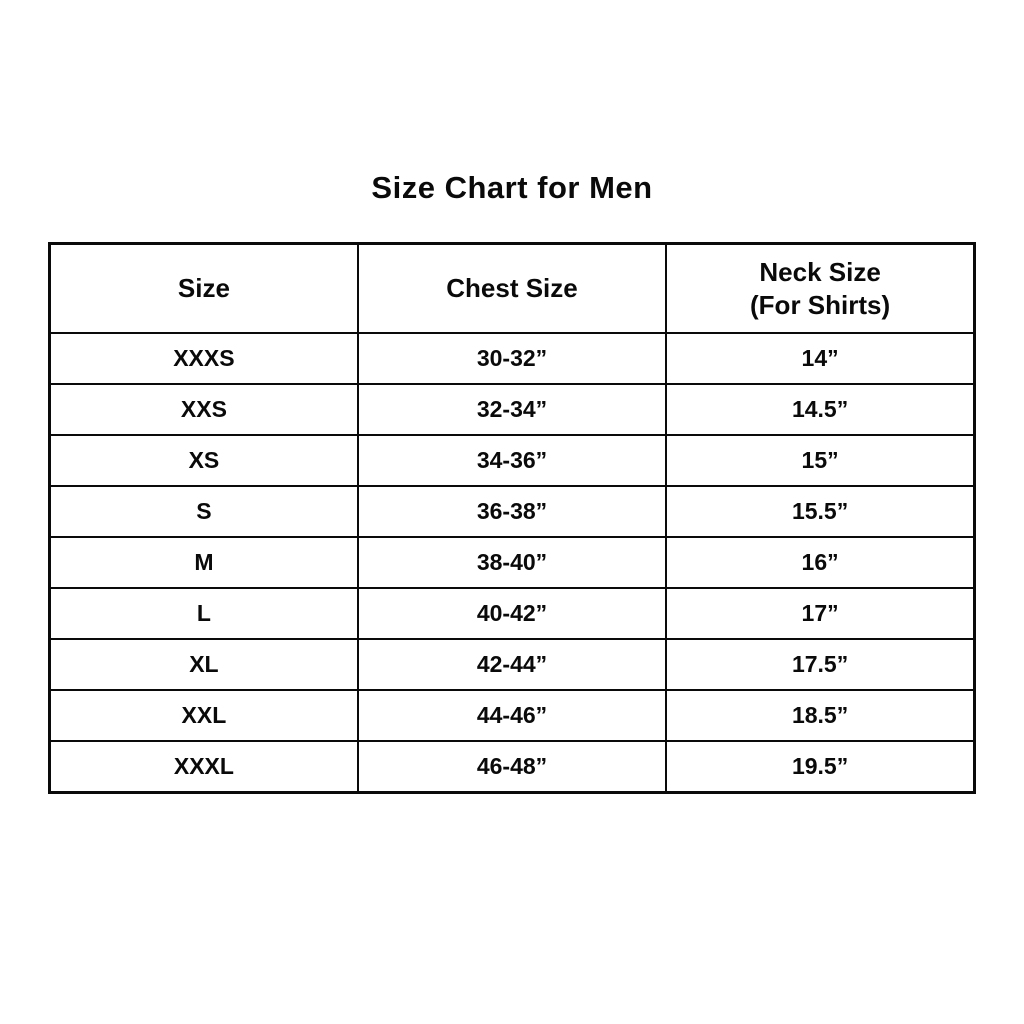 The image size is (1024, 1024). I want to click on table-row: XL 42-44” 17.5”, so click(512, 664).